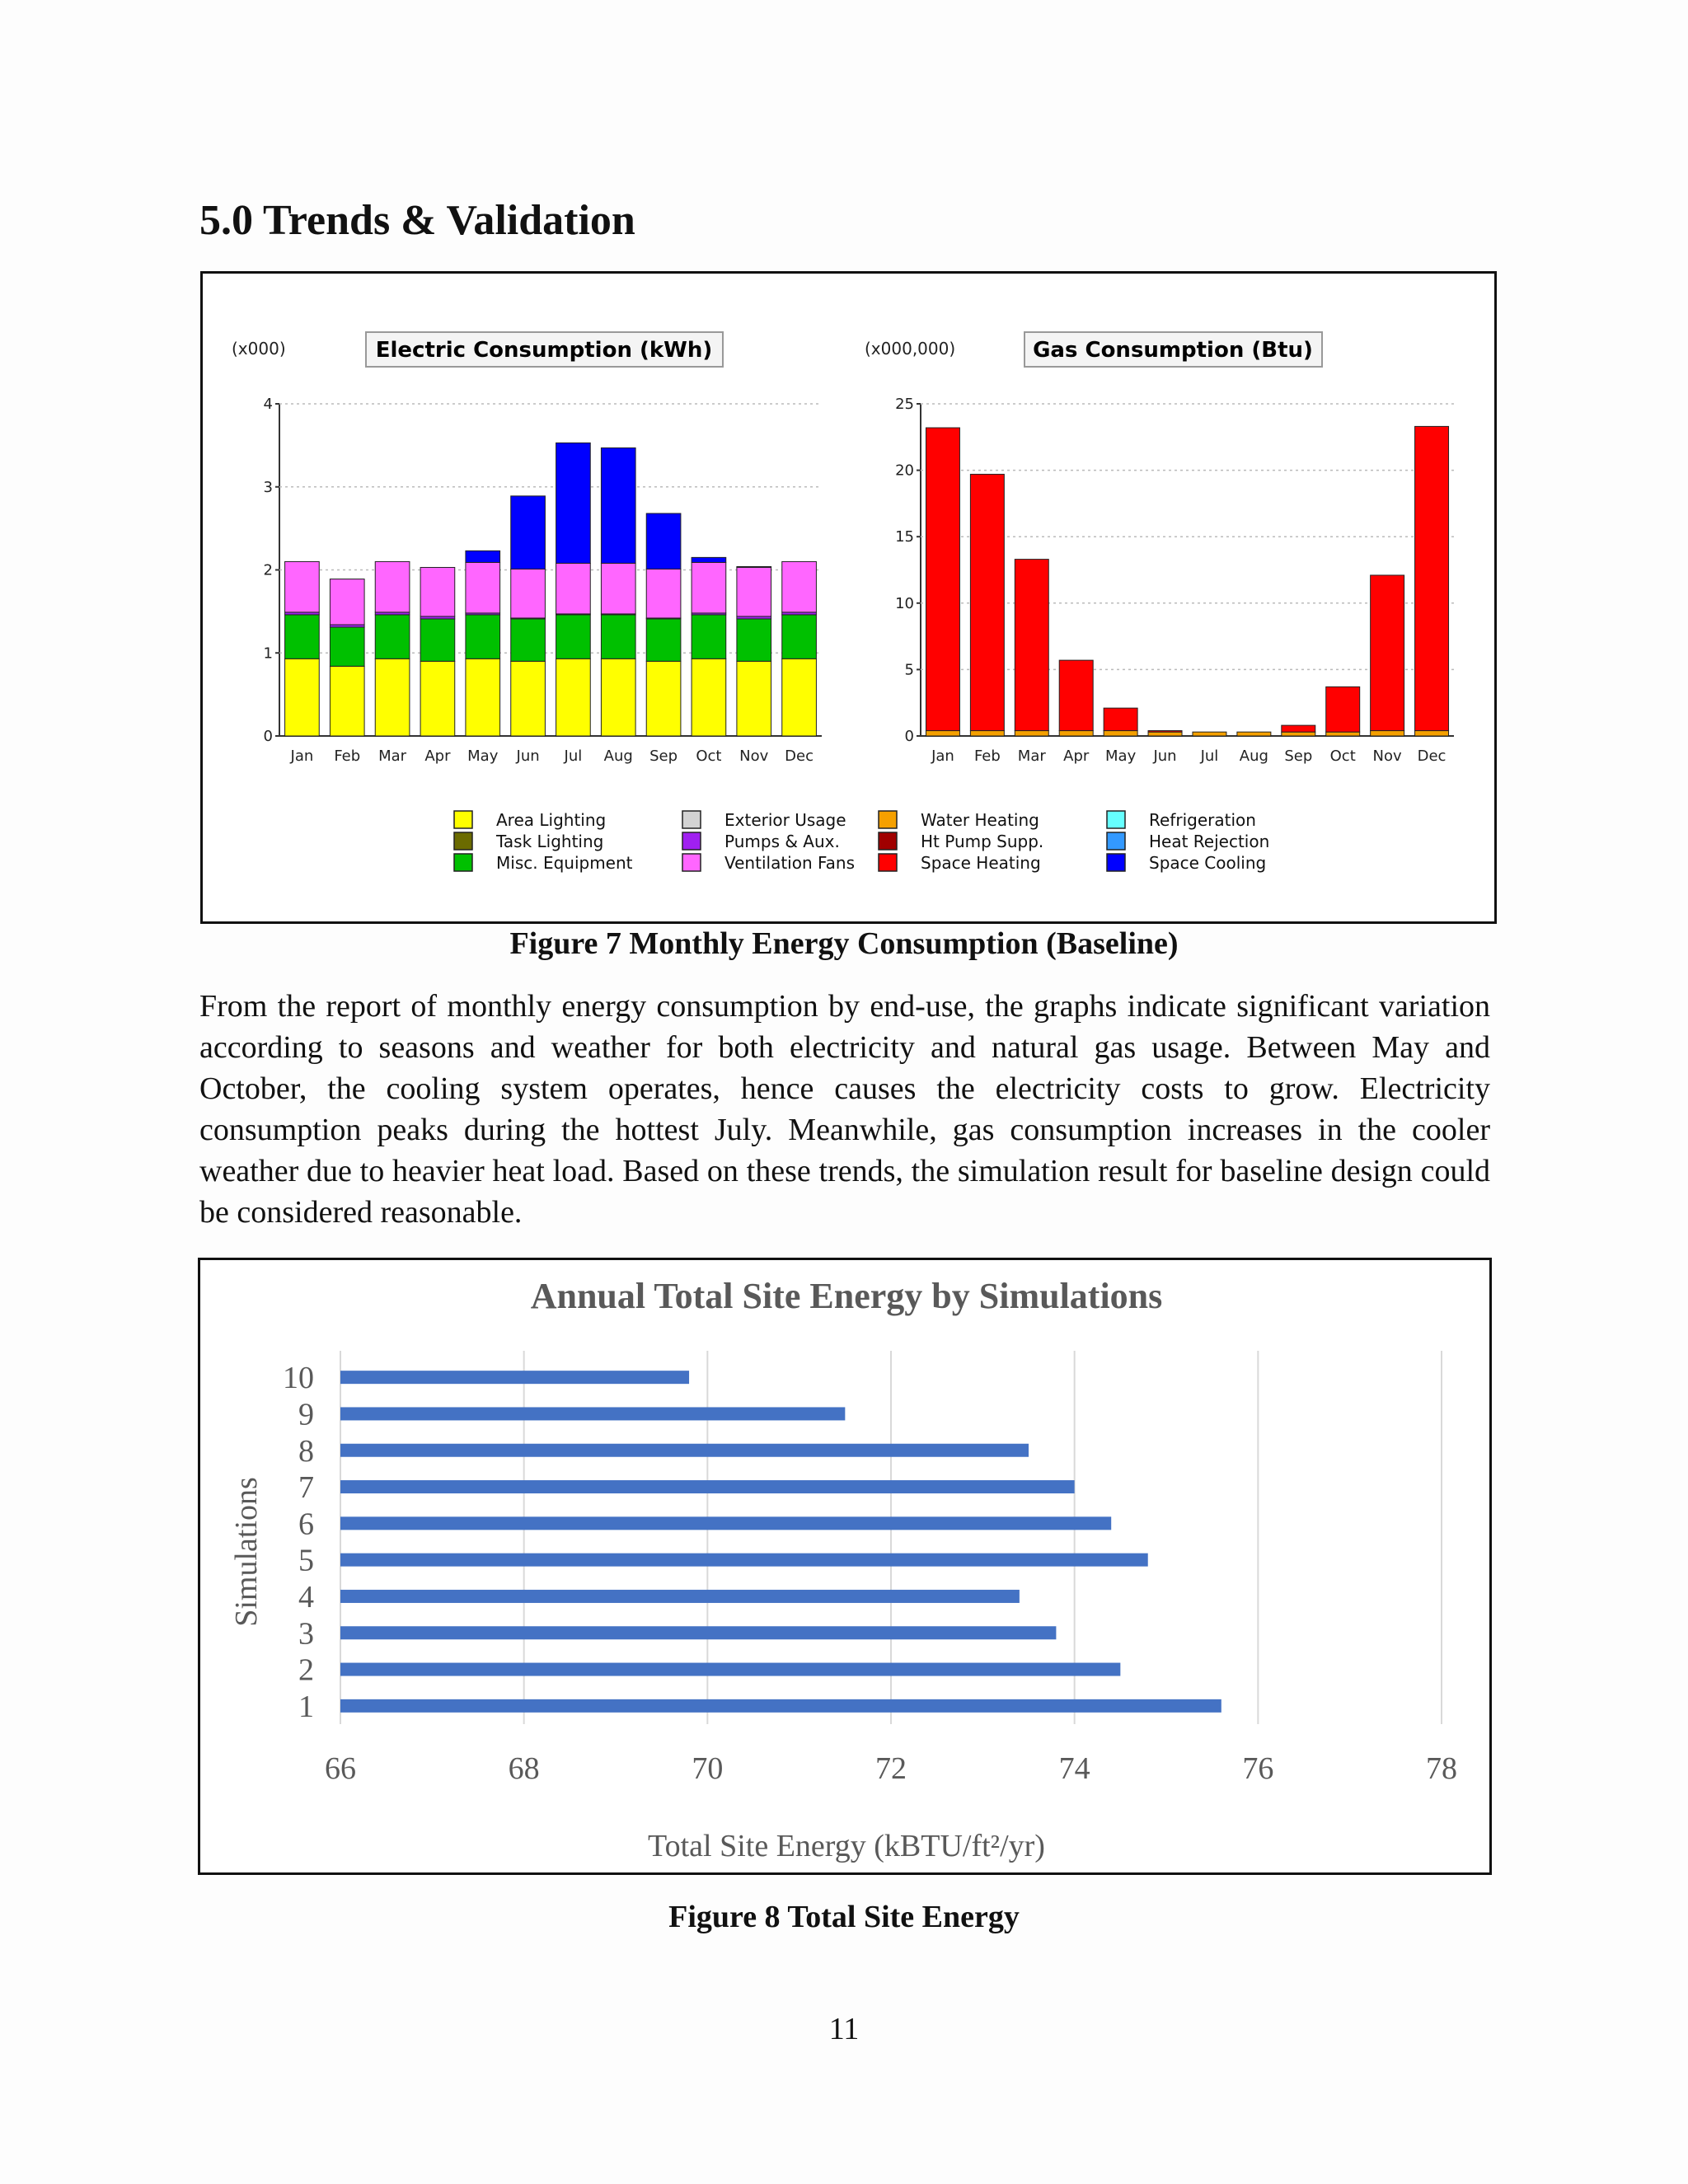  I want to click on x-axis-title: Total Site Energy (kBTU/ft²/yr), so click(847, 1846).